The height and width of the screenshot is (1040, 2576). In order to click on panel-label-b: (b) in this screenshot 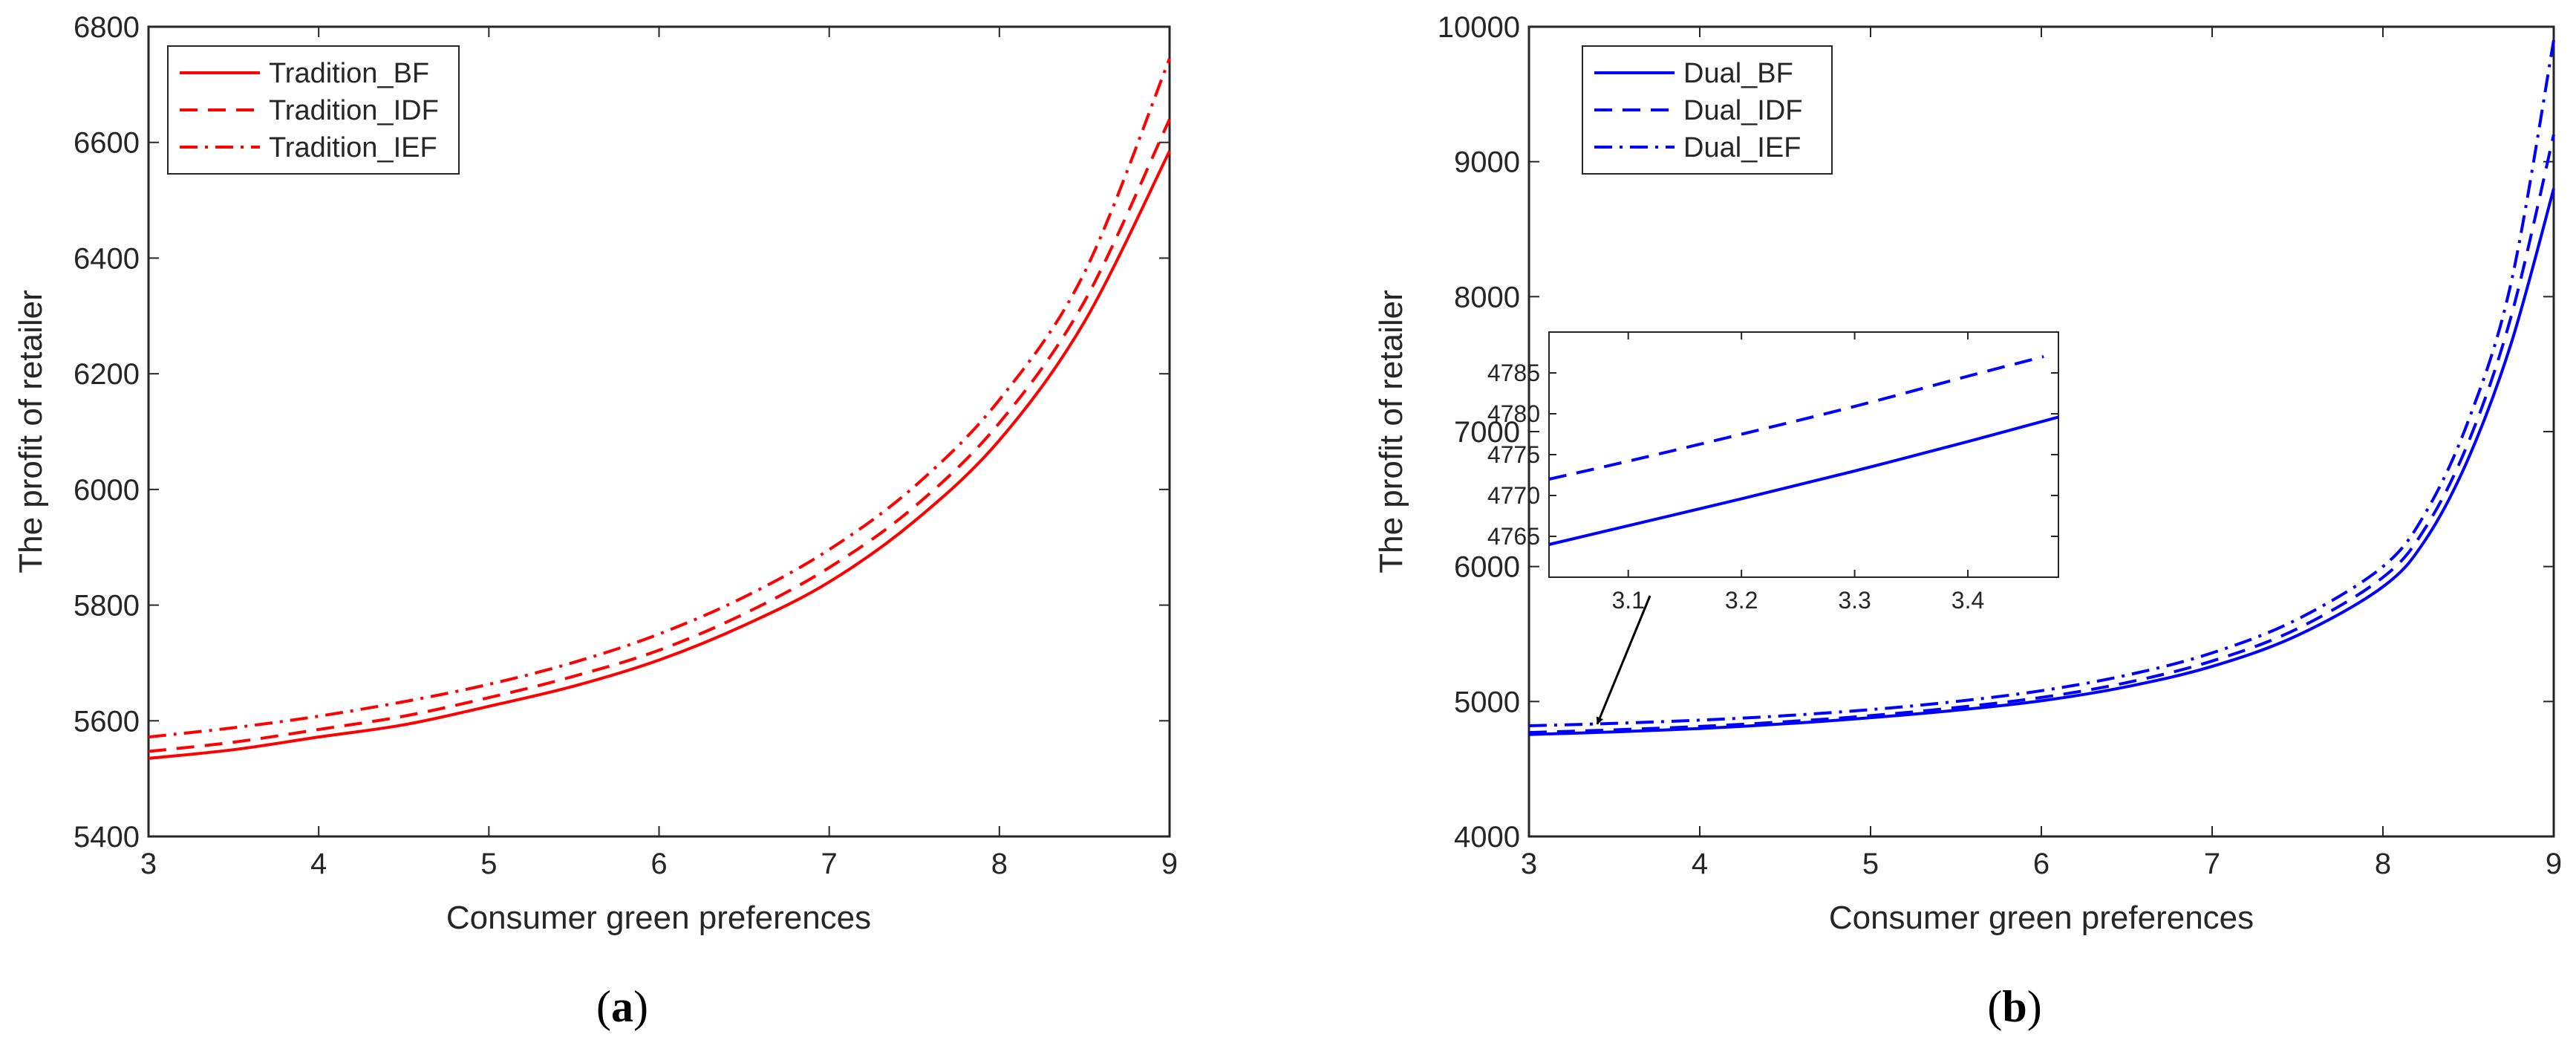, I will do `click(2014, 1007)`.